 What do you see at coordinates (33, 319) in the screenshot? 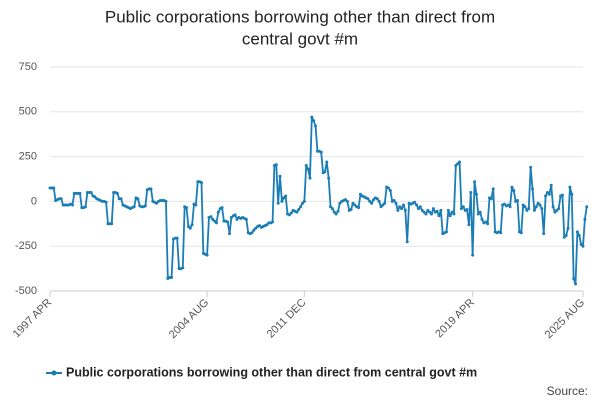
I see `x-tick-label: 1997 APR` at bounding box center [33, 319].